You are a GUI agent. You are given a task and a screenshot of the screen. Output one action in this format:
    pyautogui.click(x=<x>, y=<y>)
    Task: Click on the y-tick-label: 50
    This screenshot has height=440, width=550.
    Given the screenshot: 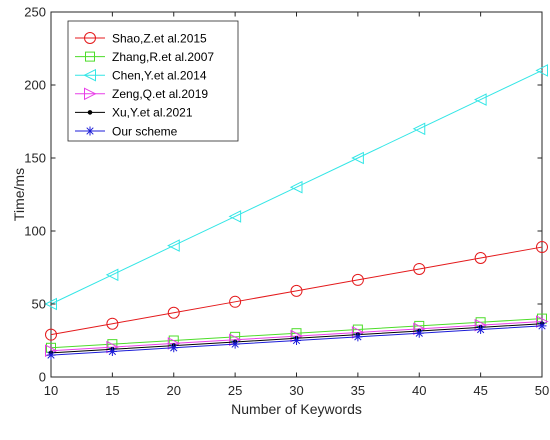 What is the action you would take?
    pyautogui.click(x=39, y=304)
    